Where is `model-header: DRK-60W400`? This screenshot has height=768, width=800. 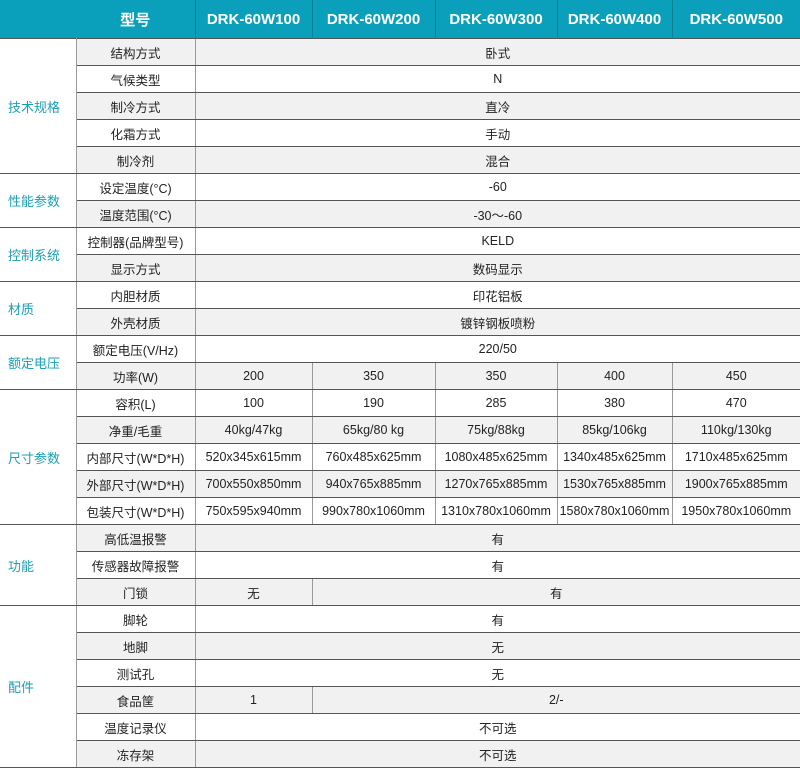 model-header: DRK-60W400 is located at coordinates (614, 19).